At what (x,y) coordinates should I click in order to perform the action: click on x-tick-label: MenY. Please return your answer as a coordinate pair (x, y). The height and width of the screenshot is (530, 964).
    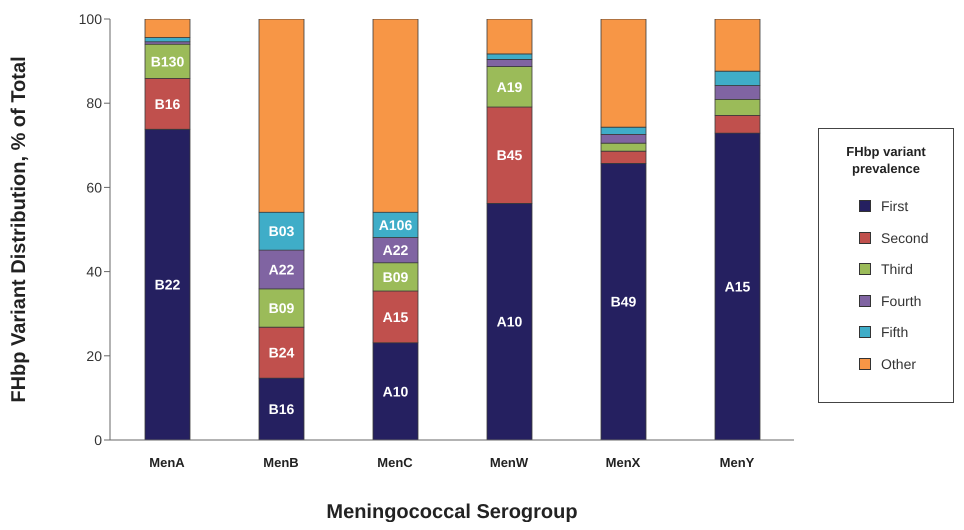
    Looking at the image, I should click on (737, 462).